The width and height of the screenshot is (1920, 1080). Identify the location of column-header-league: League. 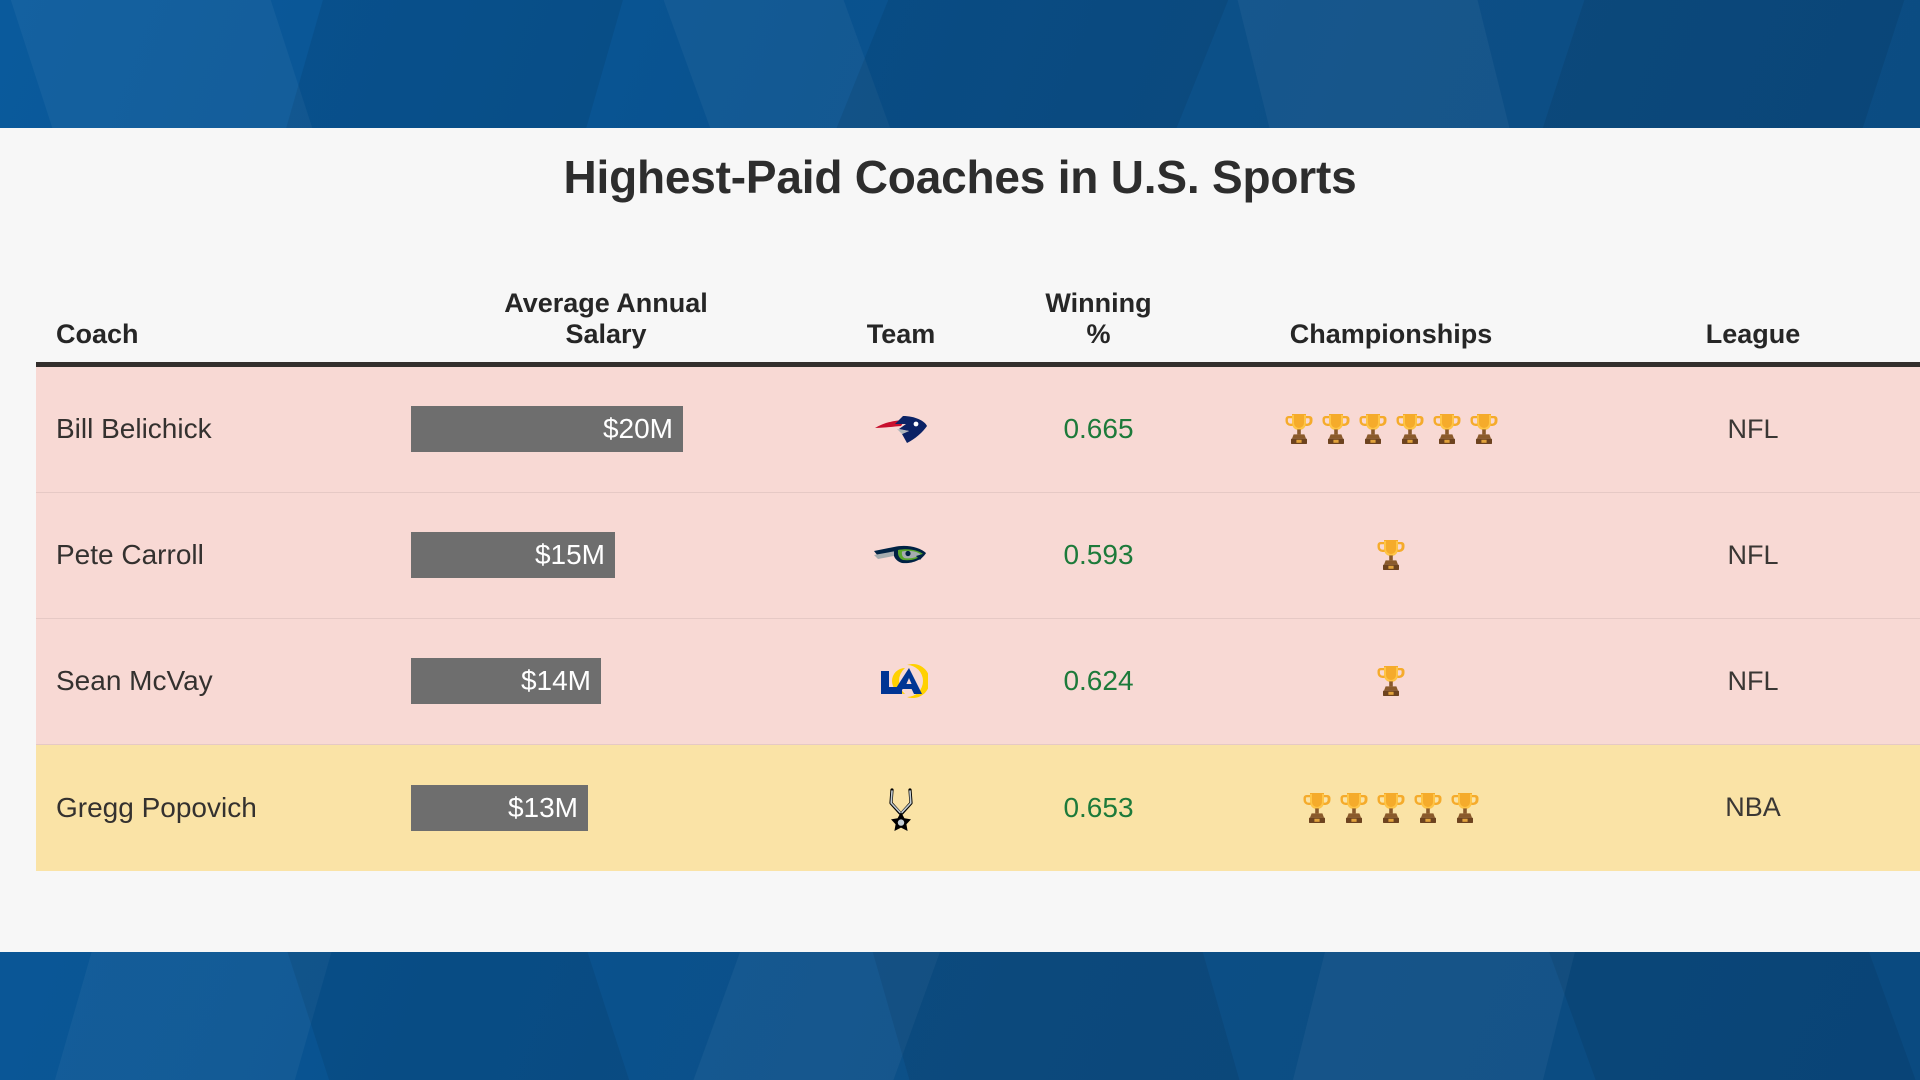
(1753, 333).